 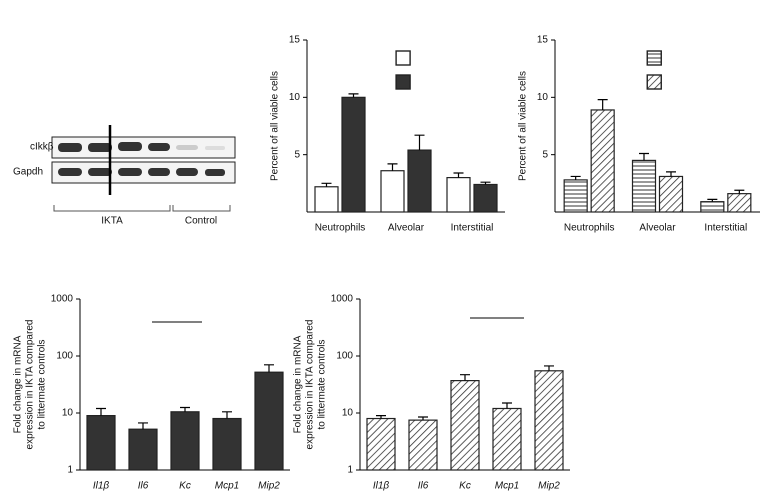 I want to click on blot: cIkkβ Gapdh IKTA Control, so click(x=124, y=176).